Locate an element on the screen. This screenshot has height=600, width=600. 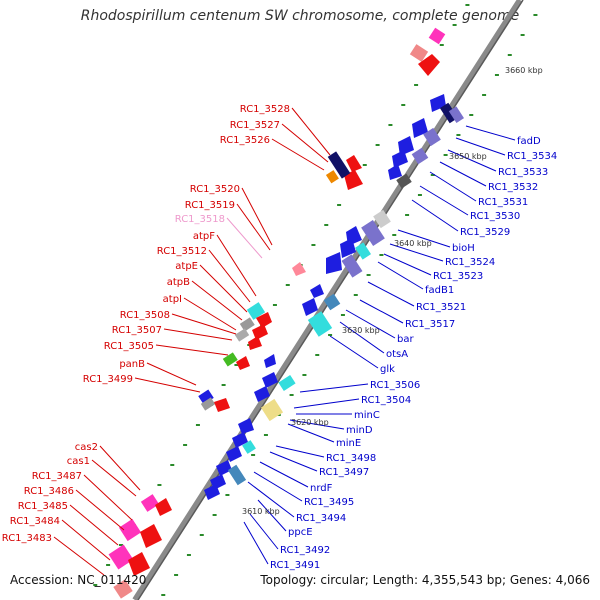
gene-label: RC1_3508 is located at coordinates (145, 315).